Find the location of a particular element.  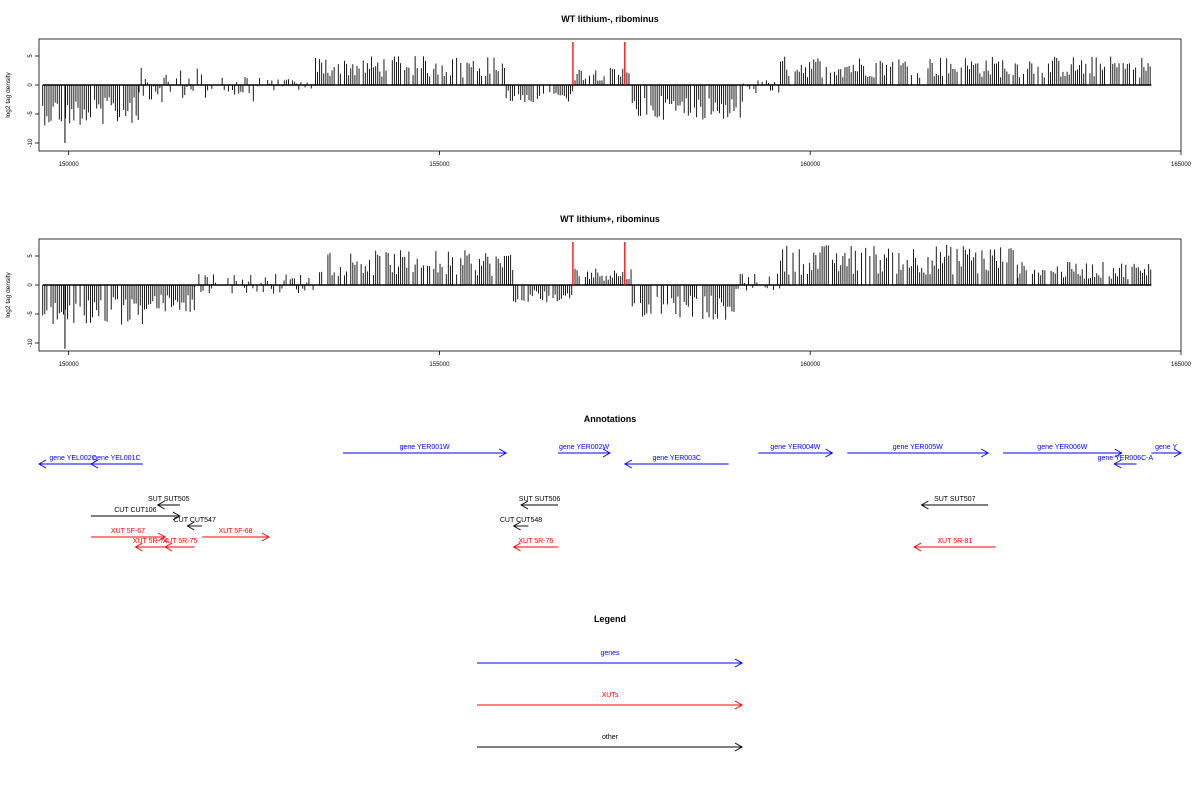

annotation-feature: CUT CUT106 is located at coordinates (135, 514).